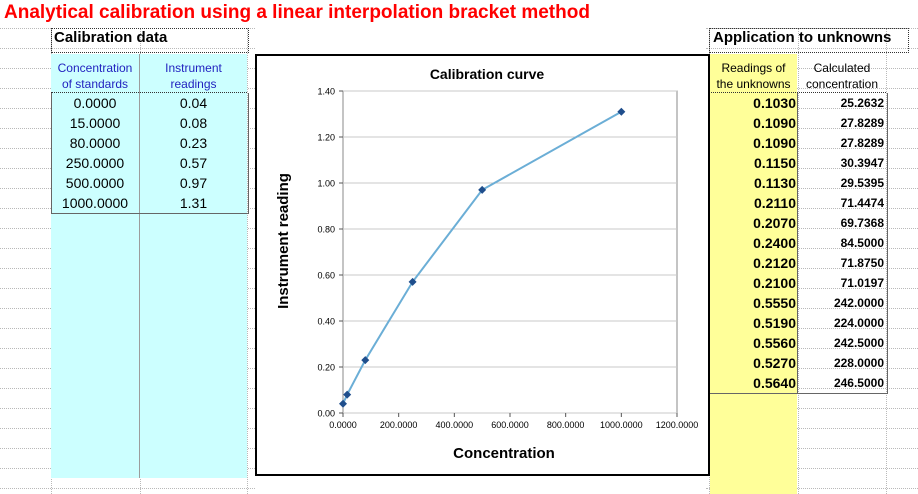 The height and width of the screenshot is (494, 918). What do you see at coordinates (193, 203) in the screenshot?
I see `reading-value: 1.31` at bounding box center [193, 203].